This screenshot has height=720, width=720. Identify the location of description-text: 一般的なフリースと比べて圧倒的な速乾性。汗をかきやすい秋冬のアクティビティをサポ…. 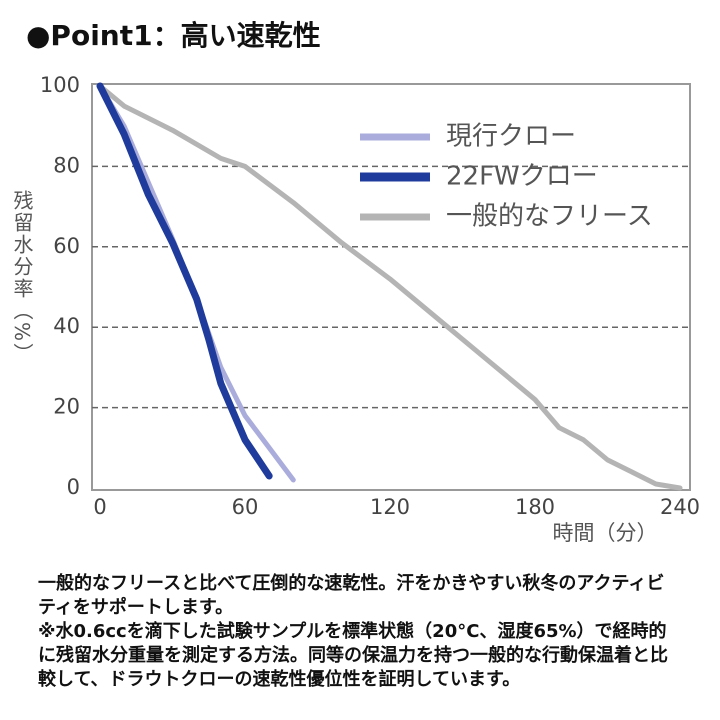
(351, 595).